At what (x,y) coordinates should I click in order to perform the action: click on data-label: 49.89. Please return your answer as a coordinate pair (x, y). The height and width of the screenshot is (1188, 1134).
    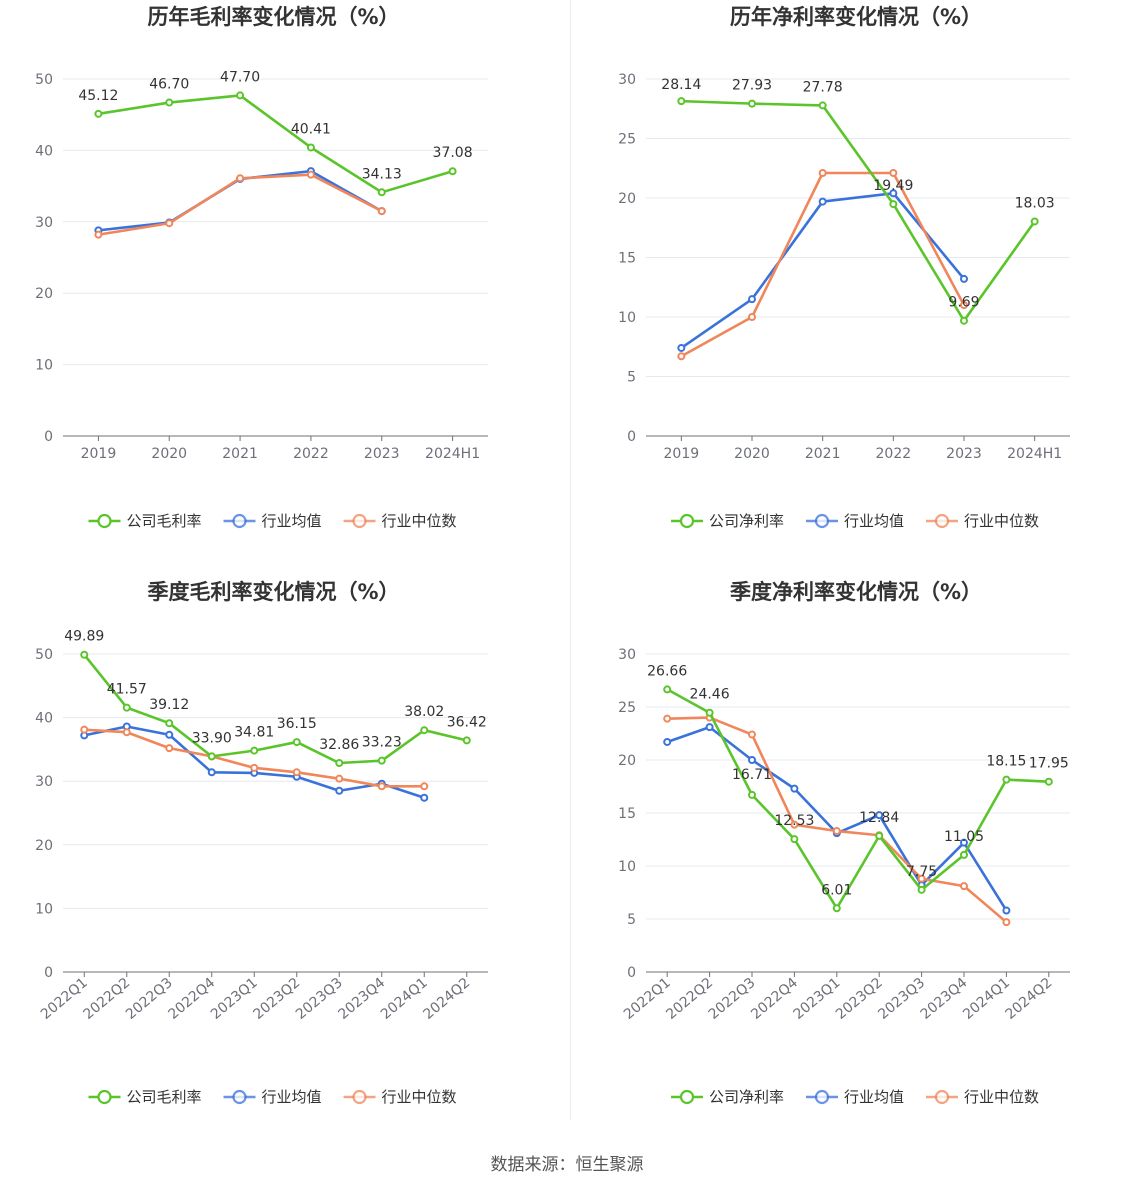
    Looking at the image, I should click on (84, 637).